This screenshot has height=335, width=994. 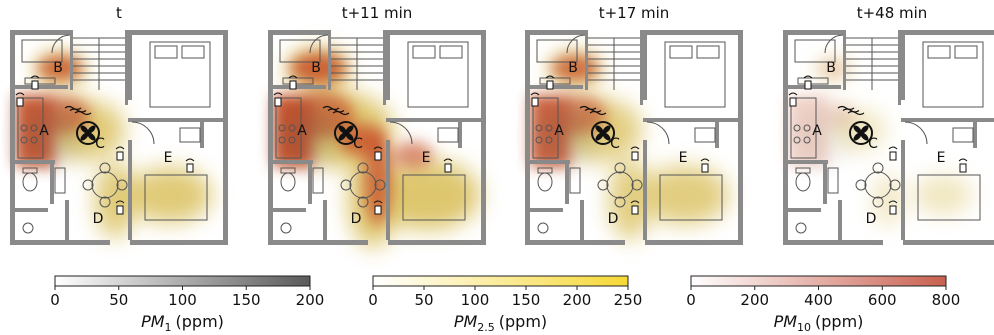 What do you see at coordinates (505, 304) in the screenshot?
I see `colorbar: 0 50 100 150 200 250 PM2.5 (ppm)` at bounding box center [505, 304].